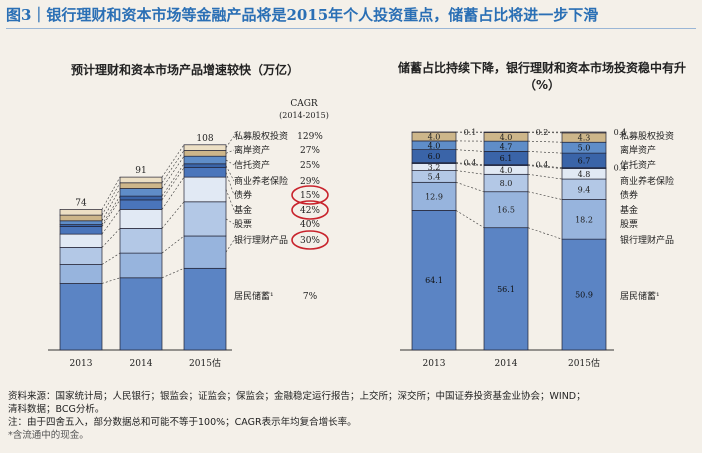 The image size is (702, 453). I want to click on data-label-funds-2014: 4.0, so click(506, 170).